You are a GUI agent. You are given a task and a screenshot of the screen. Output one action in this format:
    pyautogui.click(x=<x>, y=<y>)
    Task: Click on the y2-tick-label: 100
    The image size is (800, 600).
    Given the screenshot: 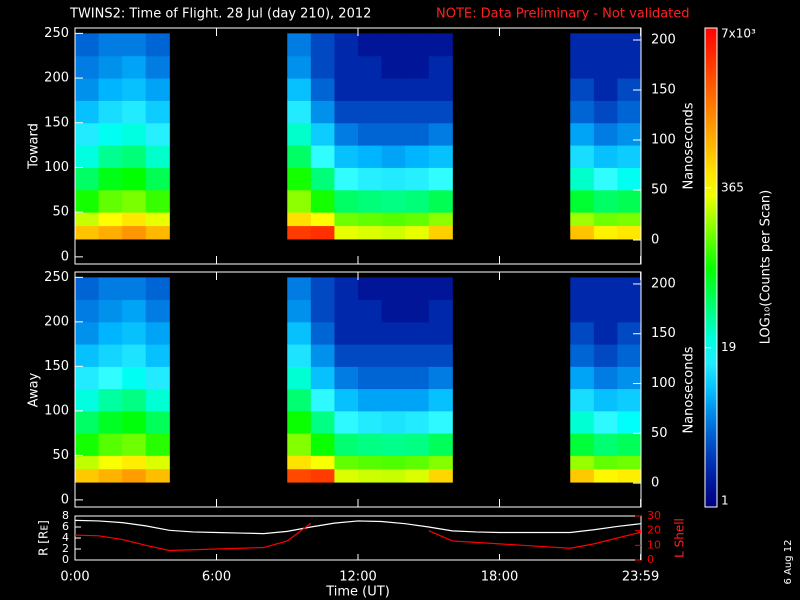 What is the action you would take?
    pyautogui.click(x=663, y=383)
    